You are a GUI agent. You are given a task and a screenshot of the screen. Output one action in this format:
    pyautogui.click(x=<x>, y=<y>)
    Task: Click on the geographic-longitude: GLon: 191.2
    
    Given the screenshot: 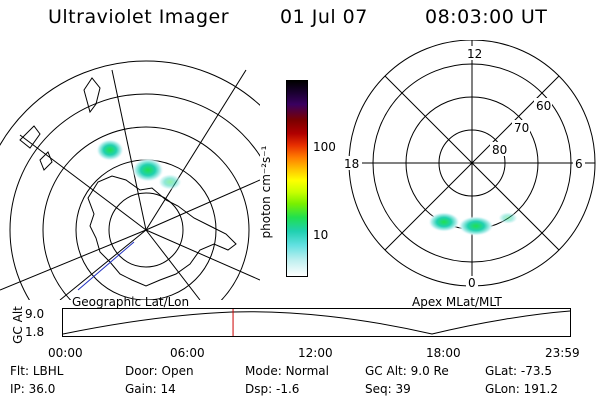 What is the action you would take?
    pyautogui.click(x=521, y=389)
    